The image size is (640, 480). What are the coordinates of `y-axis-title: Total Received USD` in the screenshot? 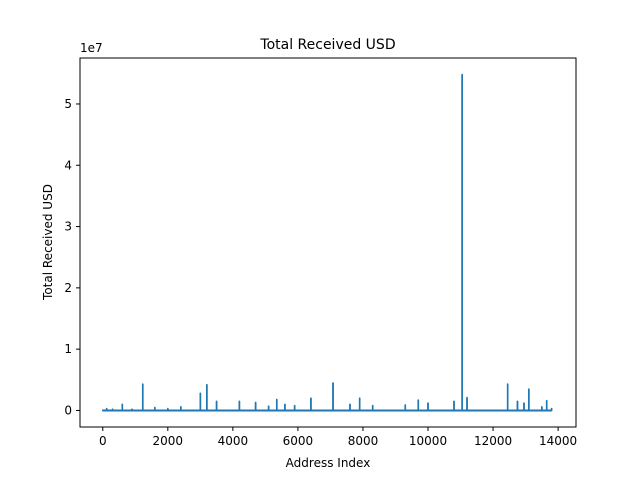 It's located at (48, 242).